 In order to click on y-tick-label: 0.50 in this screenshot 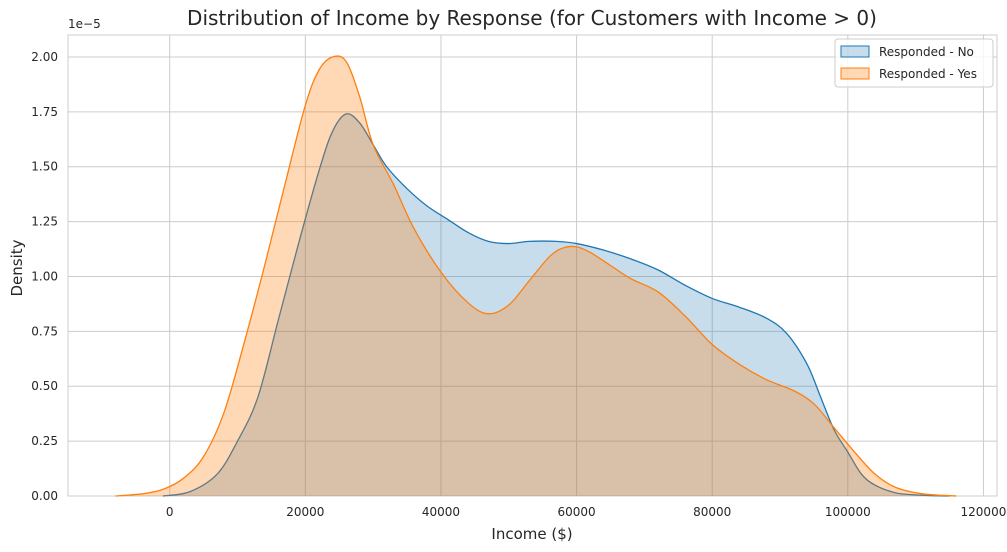, I will do `click(44, 386)`.